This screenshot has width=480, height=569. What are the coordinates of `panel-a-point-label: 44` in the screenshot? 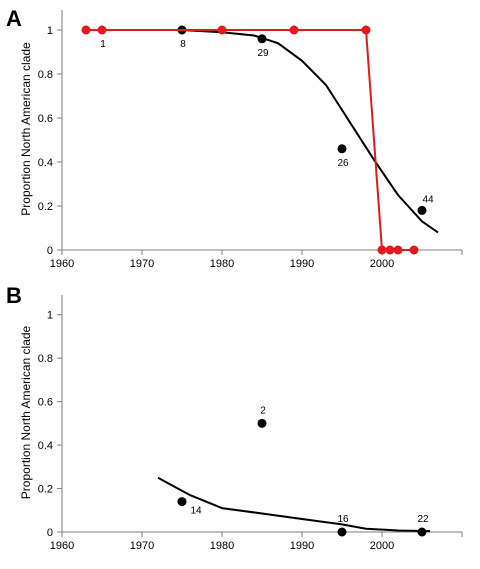 It's located at (428, 199).